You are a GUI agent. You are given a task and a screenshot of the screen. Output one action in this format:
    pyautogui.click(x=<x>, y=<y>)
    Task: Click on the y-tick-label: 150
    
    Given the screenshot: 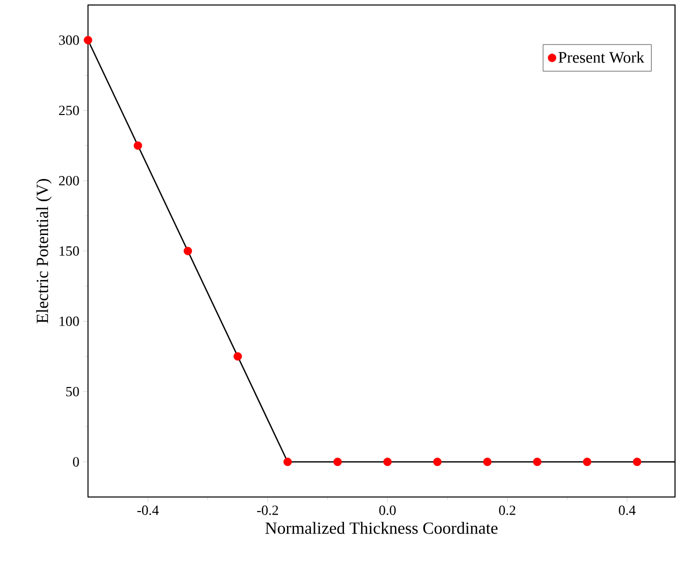 What is the action you would take?
    pyautogui.click(x=69, y=251)
    